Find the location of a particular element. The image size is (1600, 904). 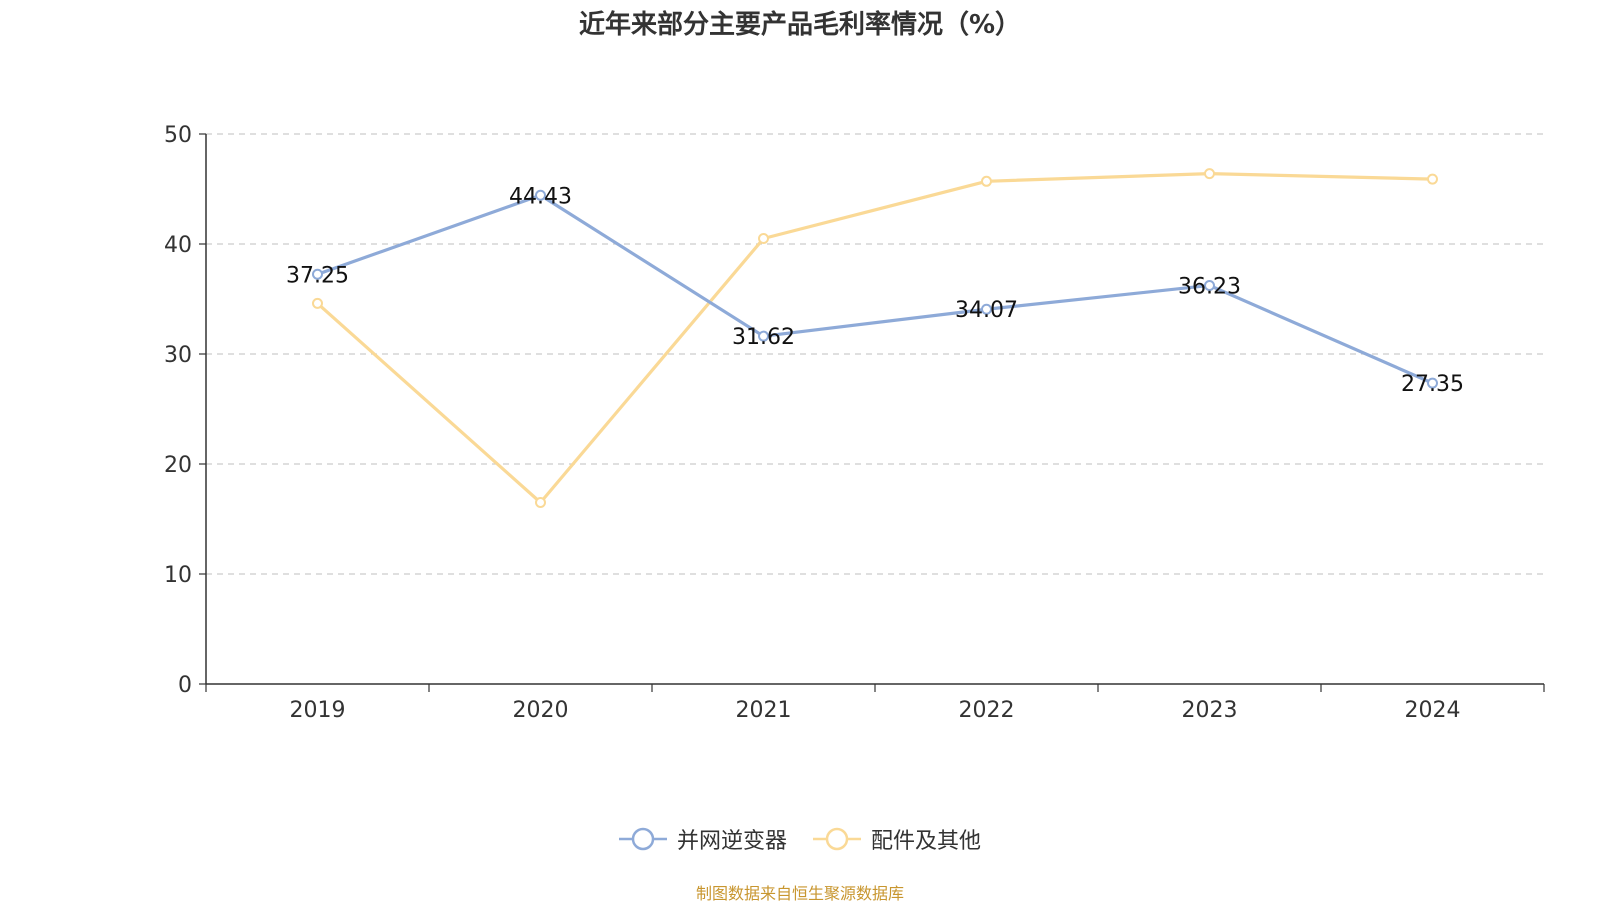

data-label: 44.43 is located at coordinates (540, 196).